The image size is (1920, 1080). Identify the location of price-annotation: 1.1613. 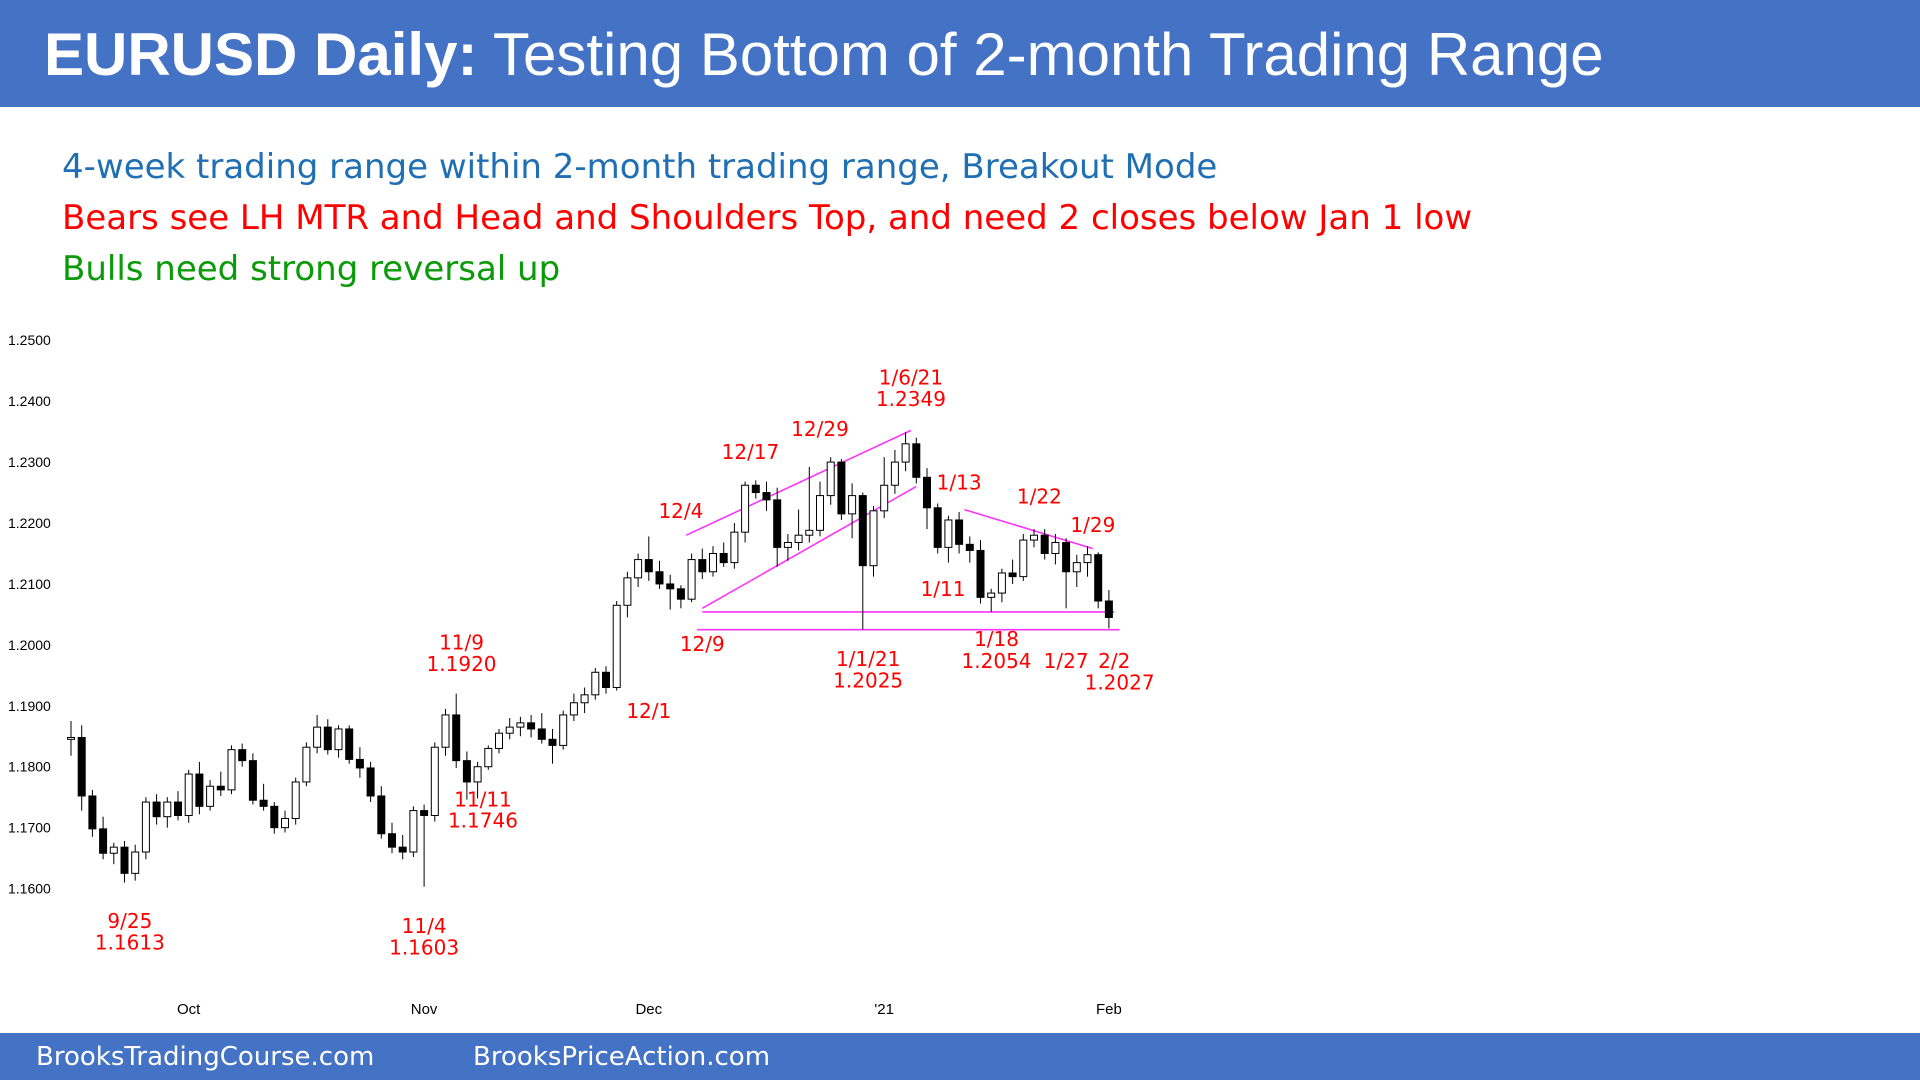
(130, 943).